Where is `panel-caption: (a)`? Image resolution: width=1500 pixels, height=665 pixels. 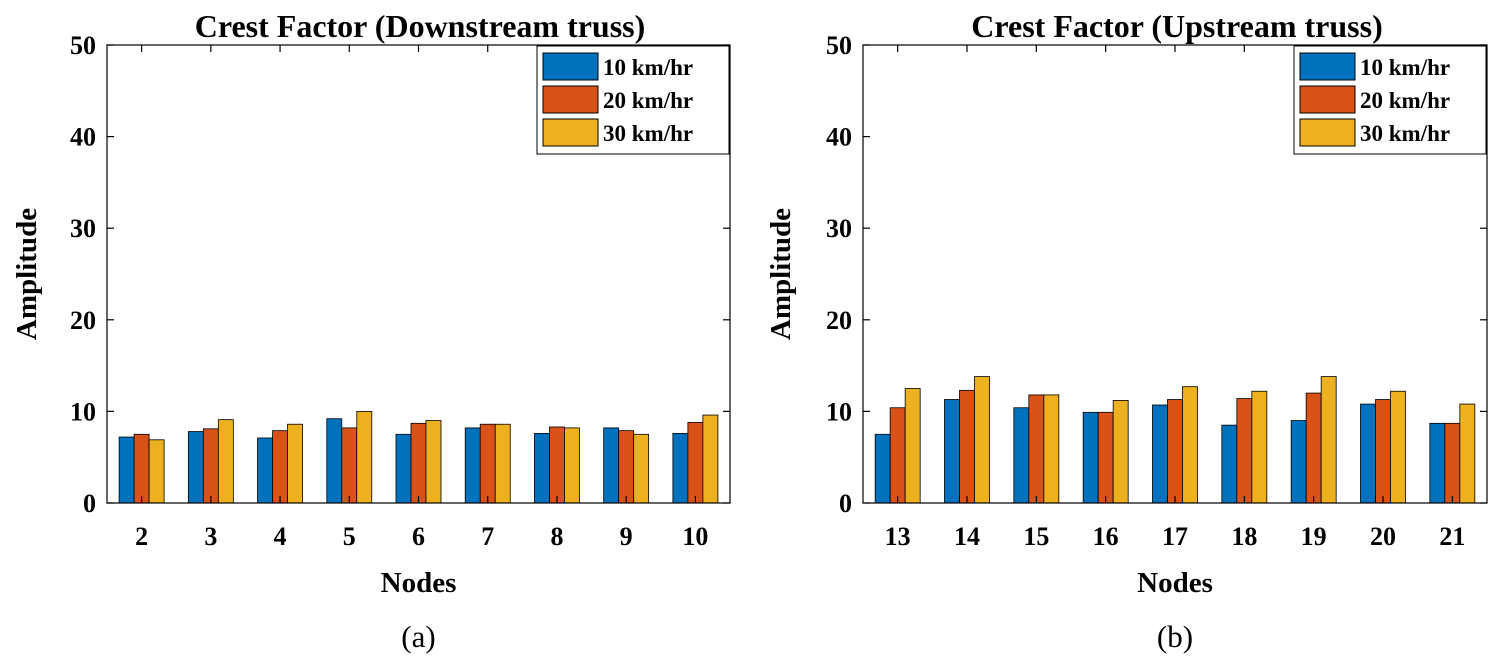 panel-caption: (a) is located at coordinates (418, 636).